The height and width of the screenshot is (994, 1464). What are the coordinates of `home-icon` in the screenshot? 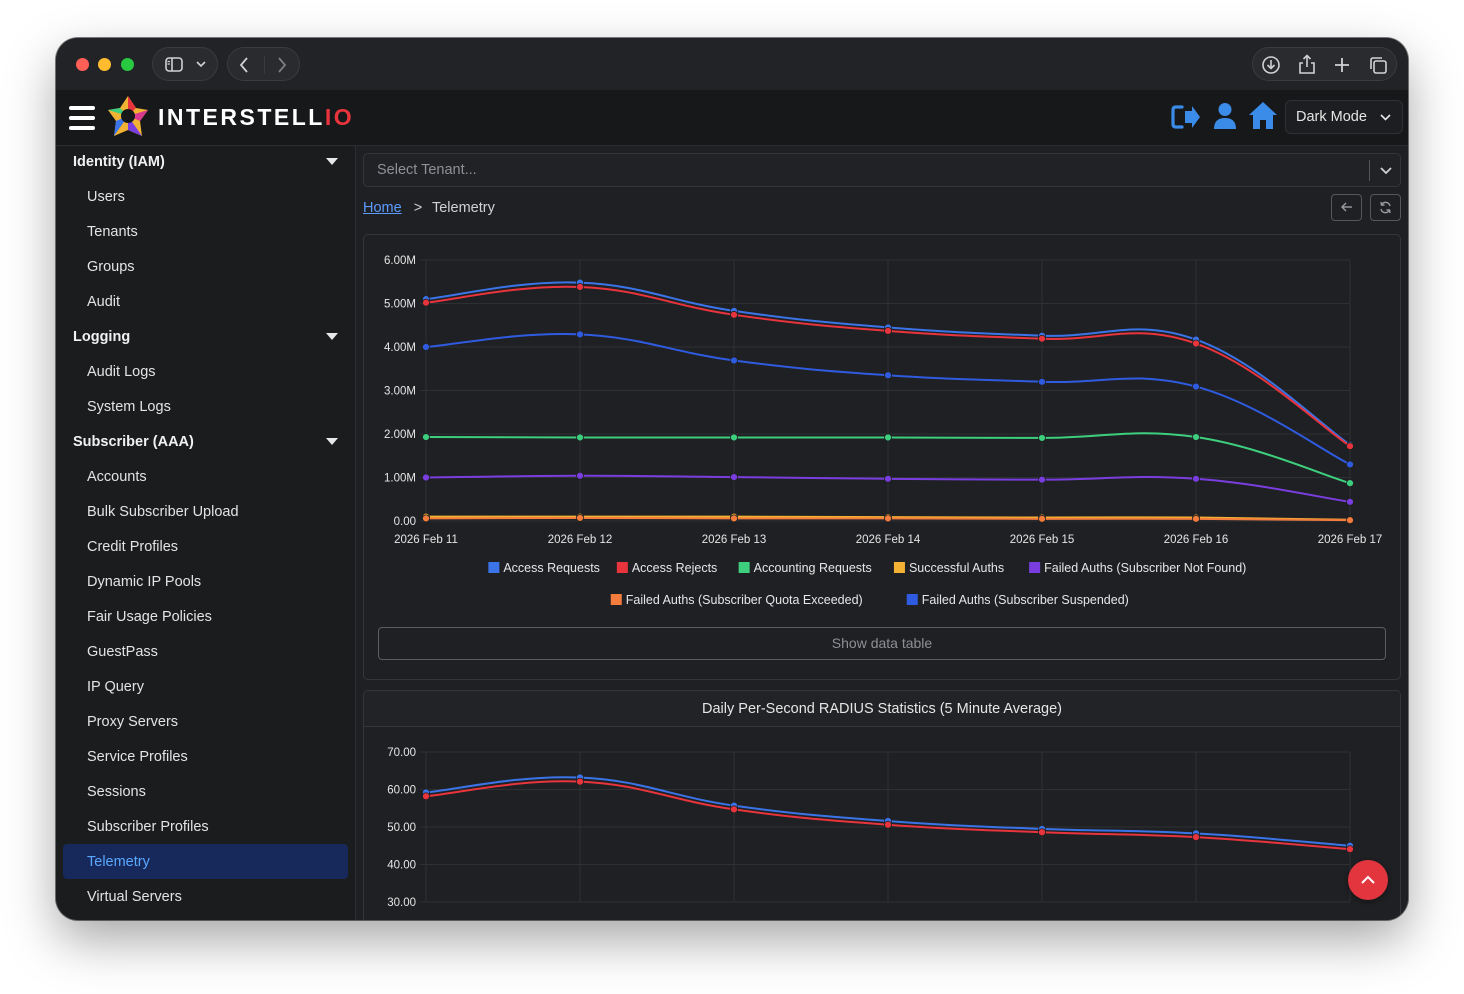 It's located at (1263, 115).